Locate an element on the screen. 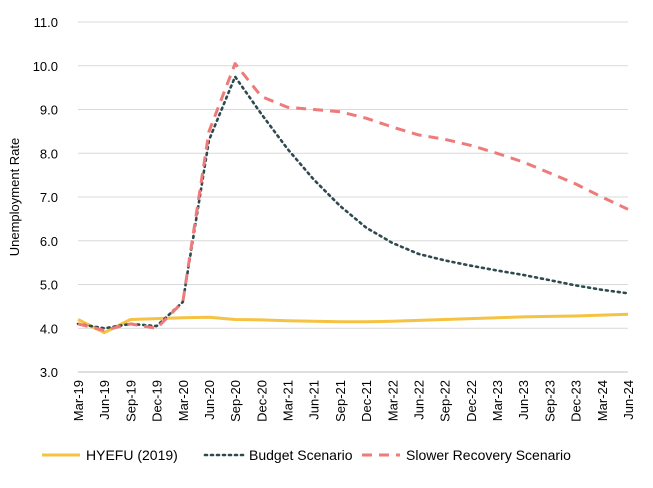 Image resolution: width=653 pixels, height=488 pixels. y-tick-label: 6.0 is located at coordinates (49, 241).